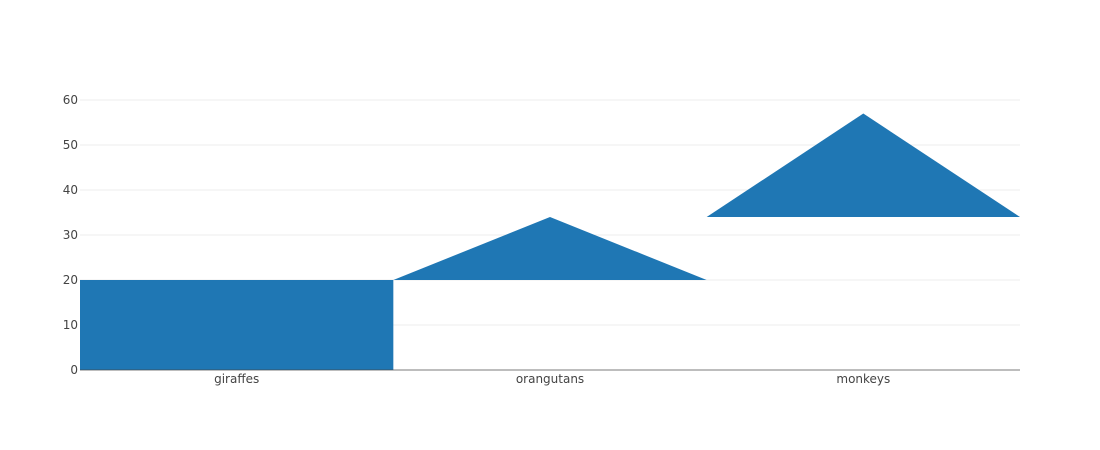 This screenshot has height=450, width=1100. What do you see at coordinates (863, 379) in the screenshot?
I see `x-tick-label-monkeys: monkeys` at bounding box center [863, 379].